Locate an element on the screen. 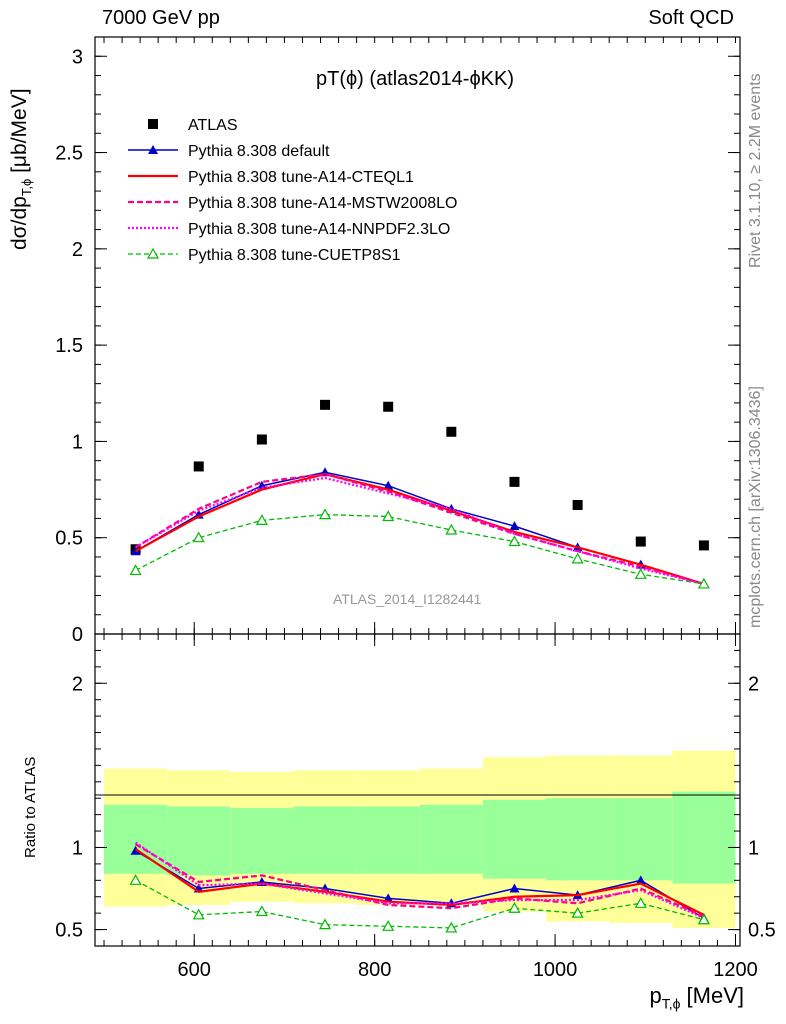 The image size is (786, 1024). main-panel-series is located at coordinates (419, 494).